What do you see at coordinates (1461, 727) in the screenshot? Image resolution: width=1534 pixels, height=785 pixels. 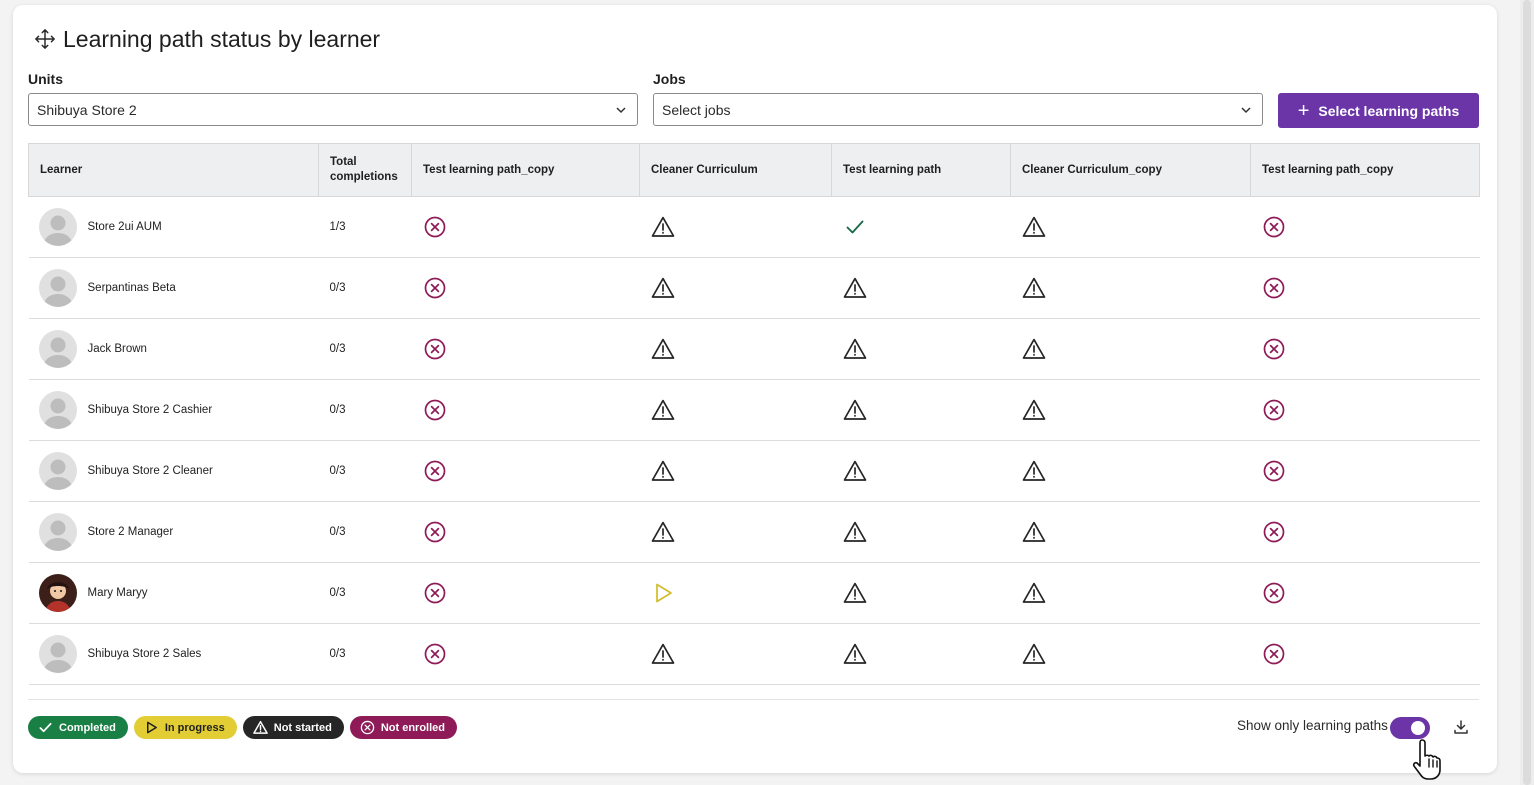 I see `download-icon` at bounding box center [1461, 727].